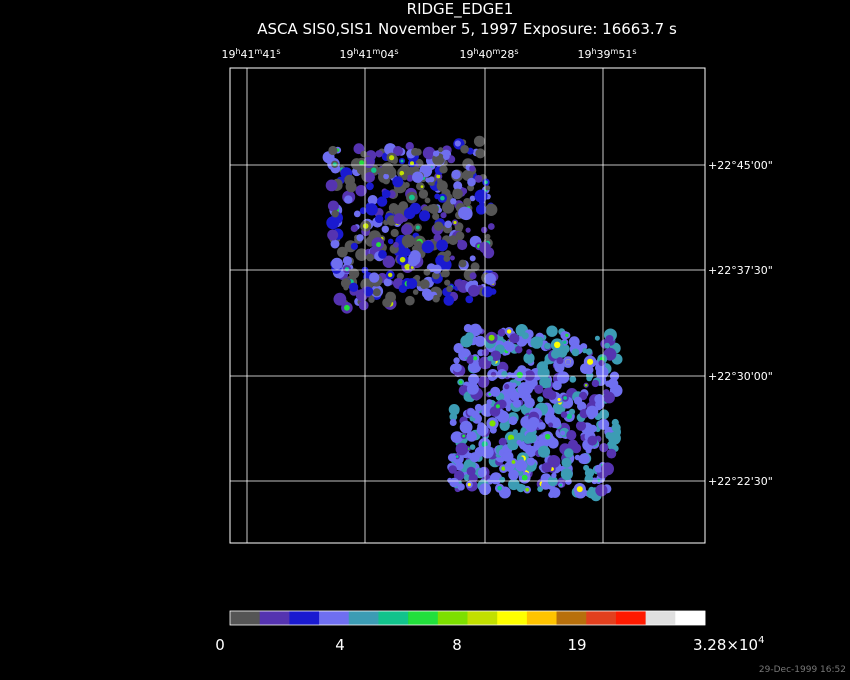  What do you see at coordinates (486, 54) in the screenshot?
I see `ra-value: 40` at bounding box center [486, 54].